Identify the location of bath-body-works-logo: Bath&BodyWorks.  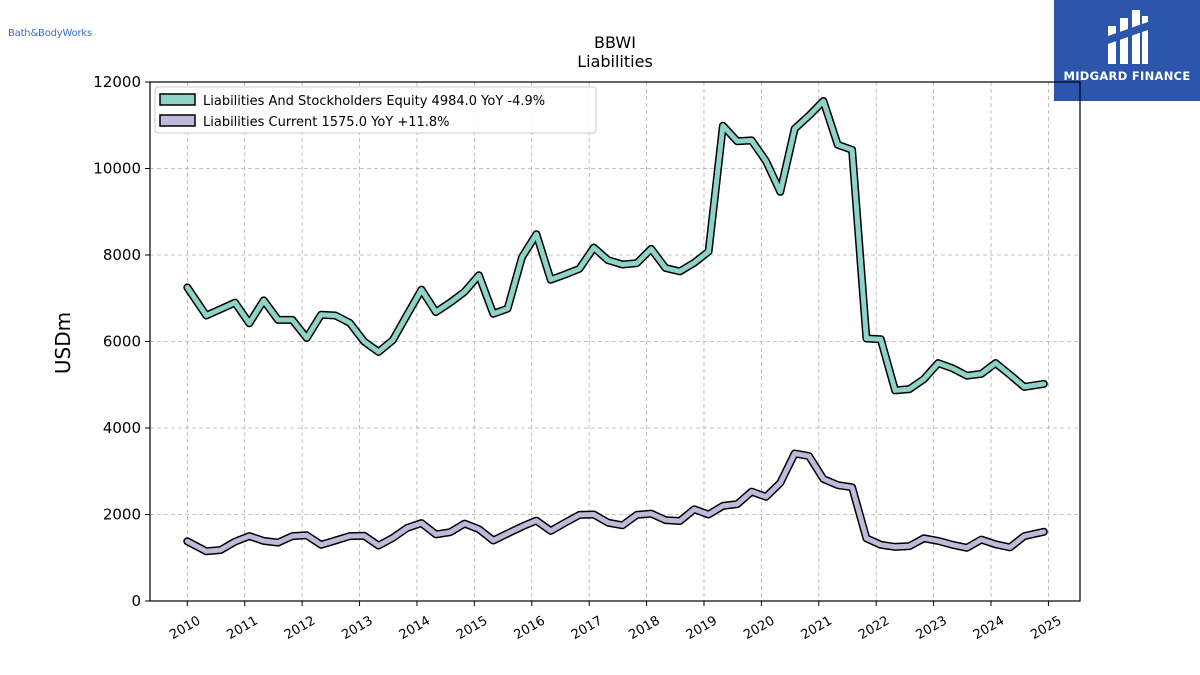
(50, 33).